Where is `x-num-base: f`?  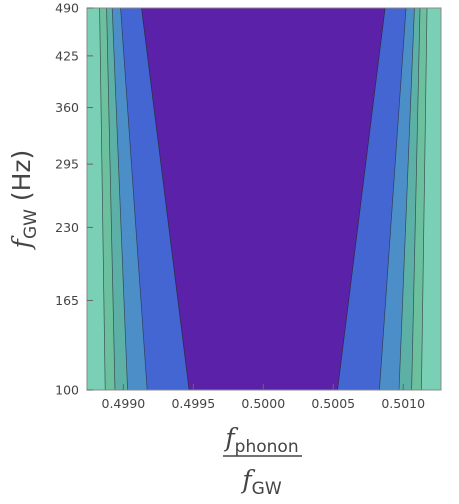
x-num-base: f is located at coordinates (230, 437).